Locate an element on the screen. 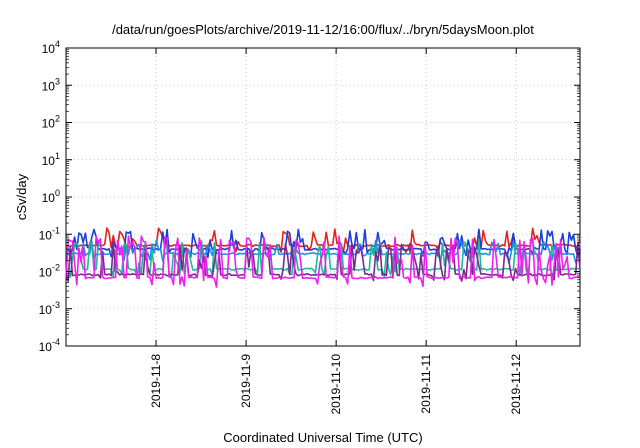 This screenshot has height=448, width=640. x-tick-label: 2019-11-10 is located at coordinates (336, 384).